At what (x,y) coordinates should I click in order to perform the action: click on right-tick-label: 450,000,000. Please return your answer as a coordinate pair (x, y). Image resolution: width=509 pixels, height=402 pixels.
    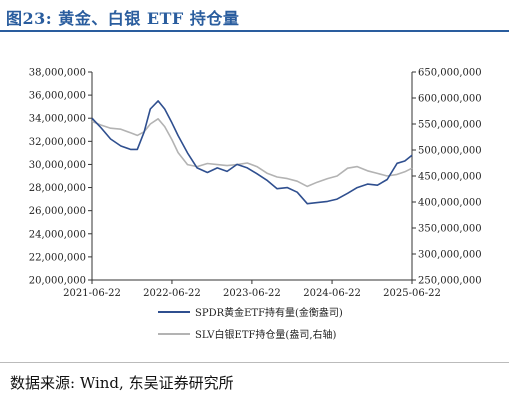
    Looking at the image, I should click on (450, 177).